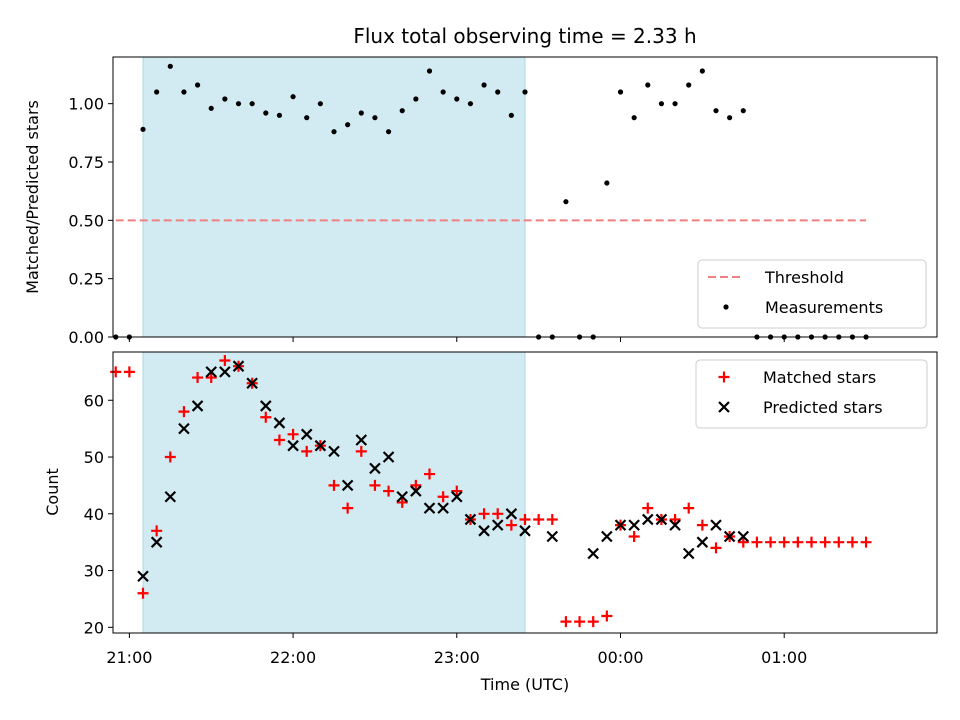 This screenshot has width=960, height=720. Describe the element at coordinates (524, 684) in the screenshot. I see `x-axis-title: Time (UTC)` at that location.